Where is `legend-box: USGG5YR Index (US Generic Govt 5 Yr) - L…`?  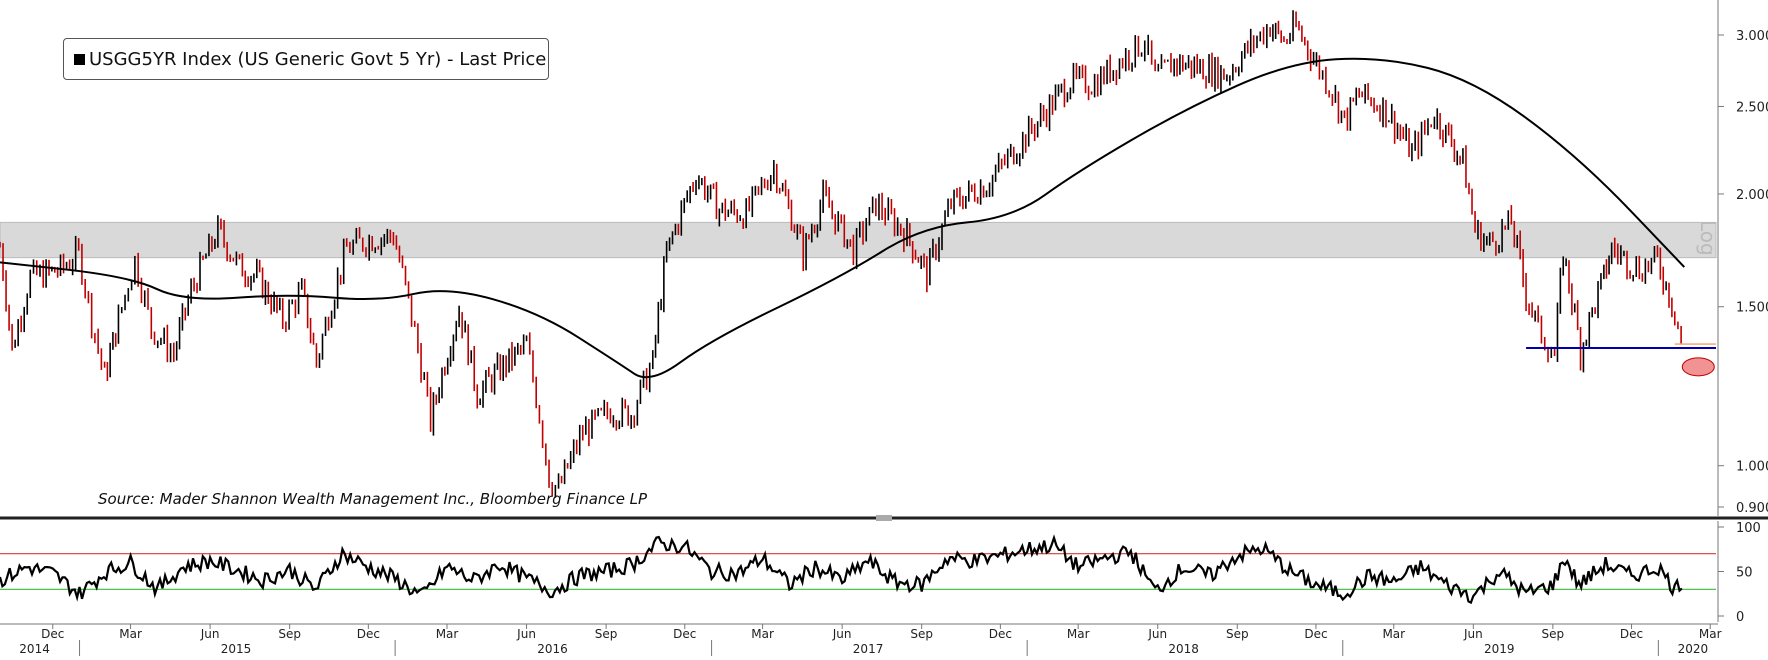 legend-box: USGG5YR Index (US Generic Govt 5 Yr) - L… is located at coordinates (306, 59).